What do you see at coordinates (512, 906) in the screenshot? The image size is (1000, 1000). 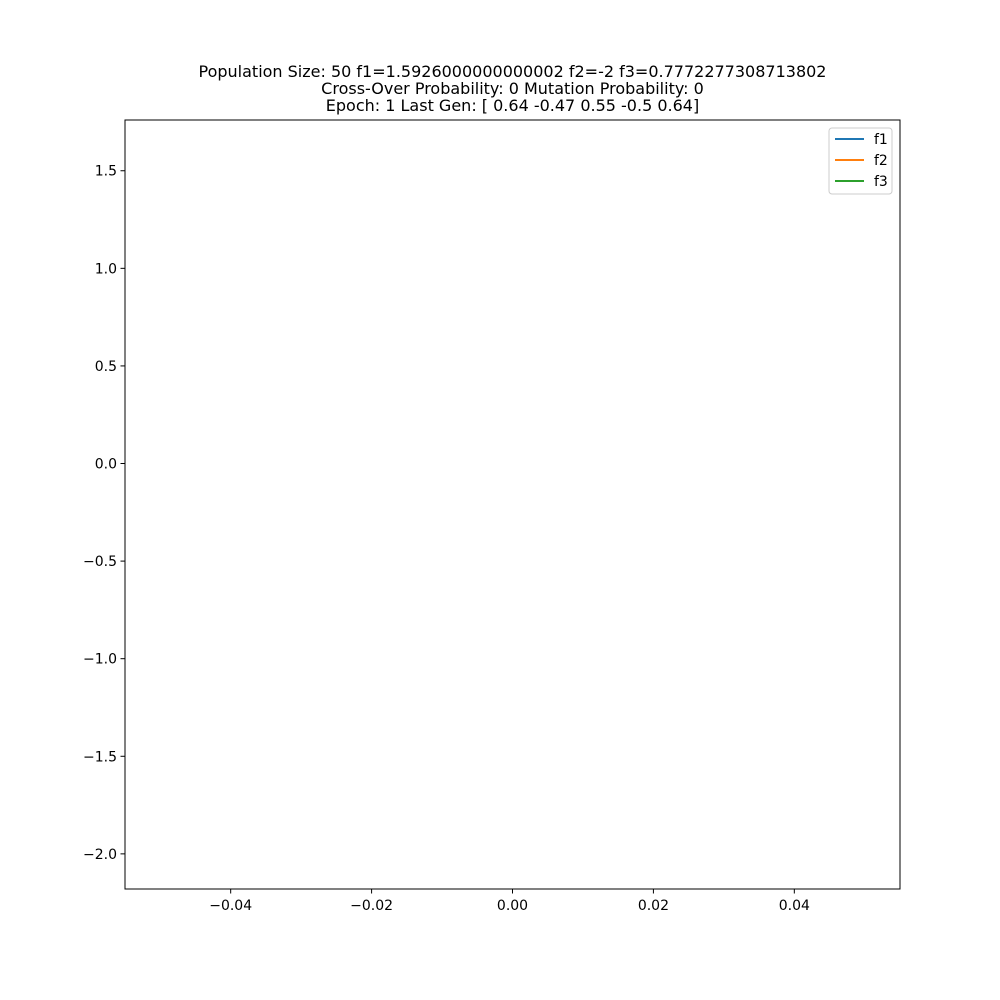 I see `x-tick-label: 0.00` at bounding box center [512, 906].